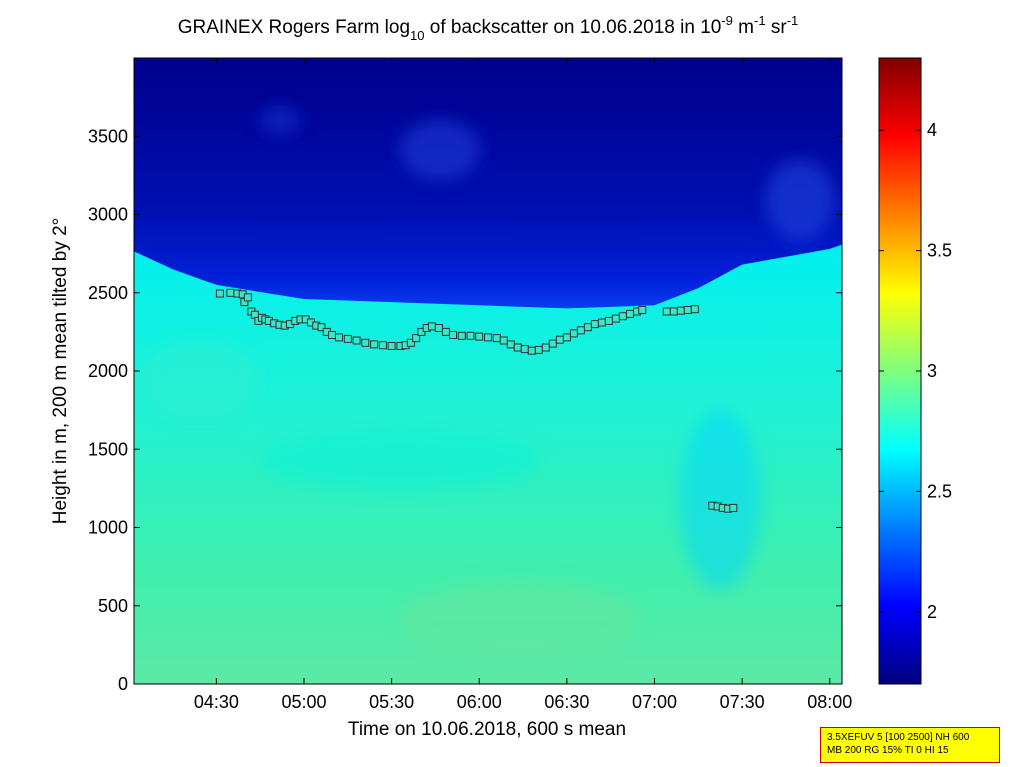 This screenshot has width=1024, height=767. Describe the element at coordinates (900, 371) in the screenshot. I see `colorbar` at that location.